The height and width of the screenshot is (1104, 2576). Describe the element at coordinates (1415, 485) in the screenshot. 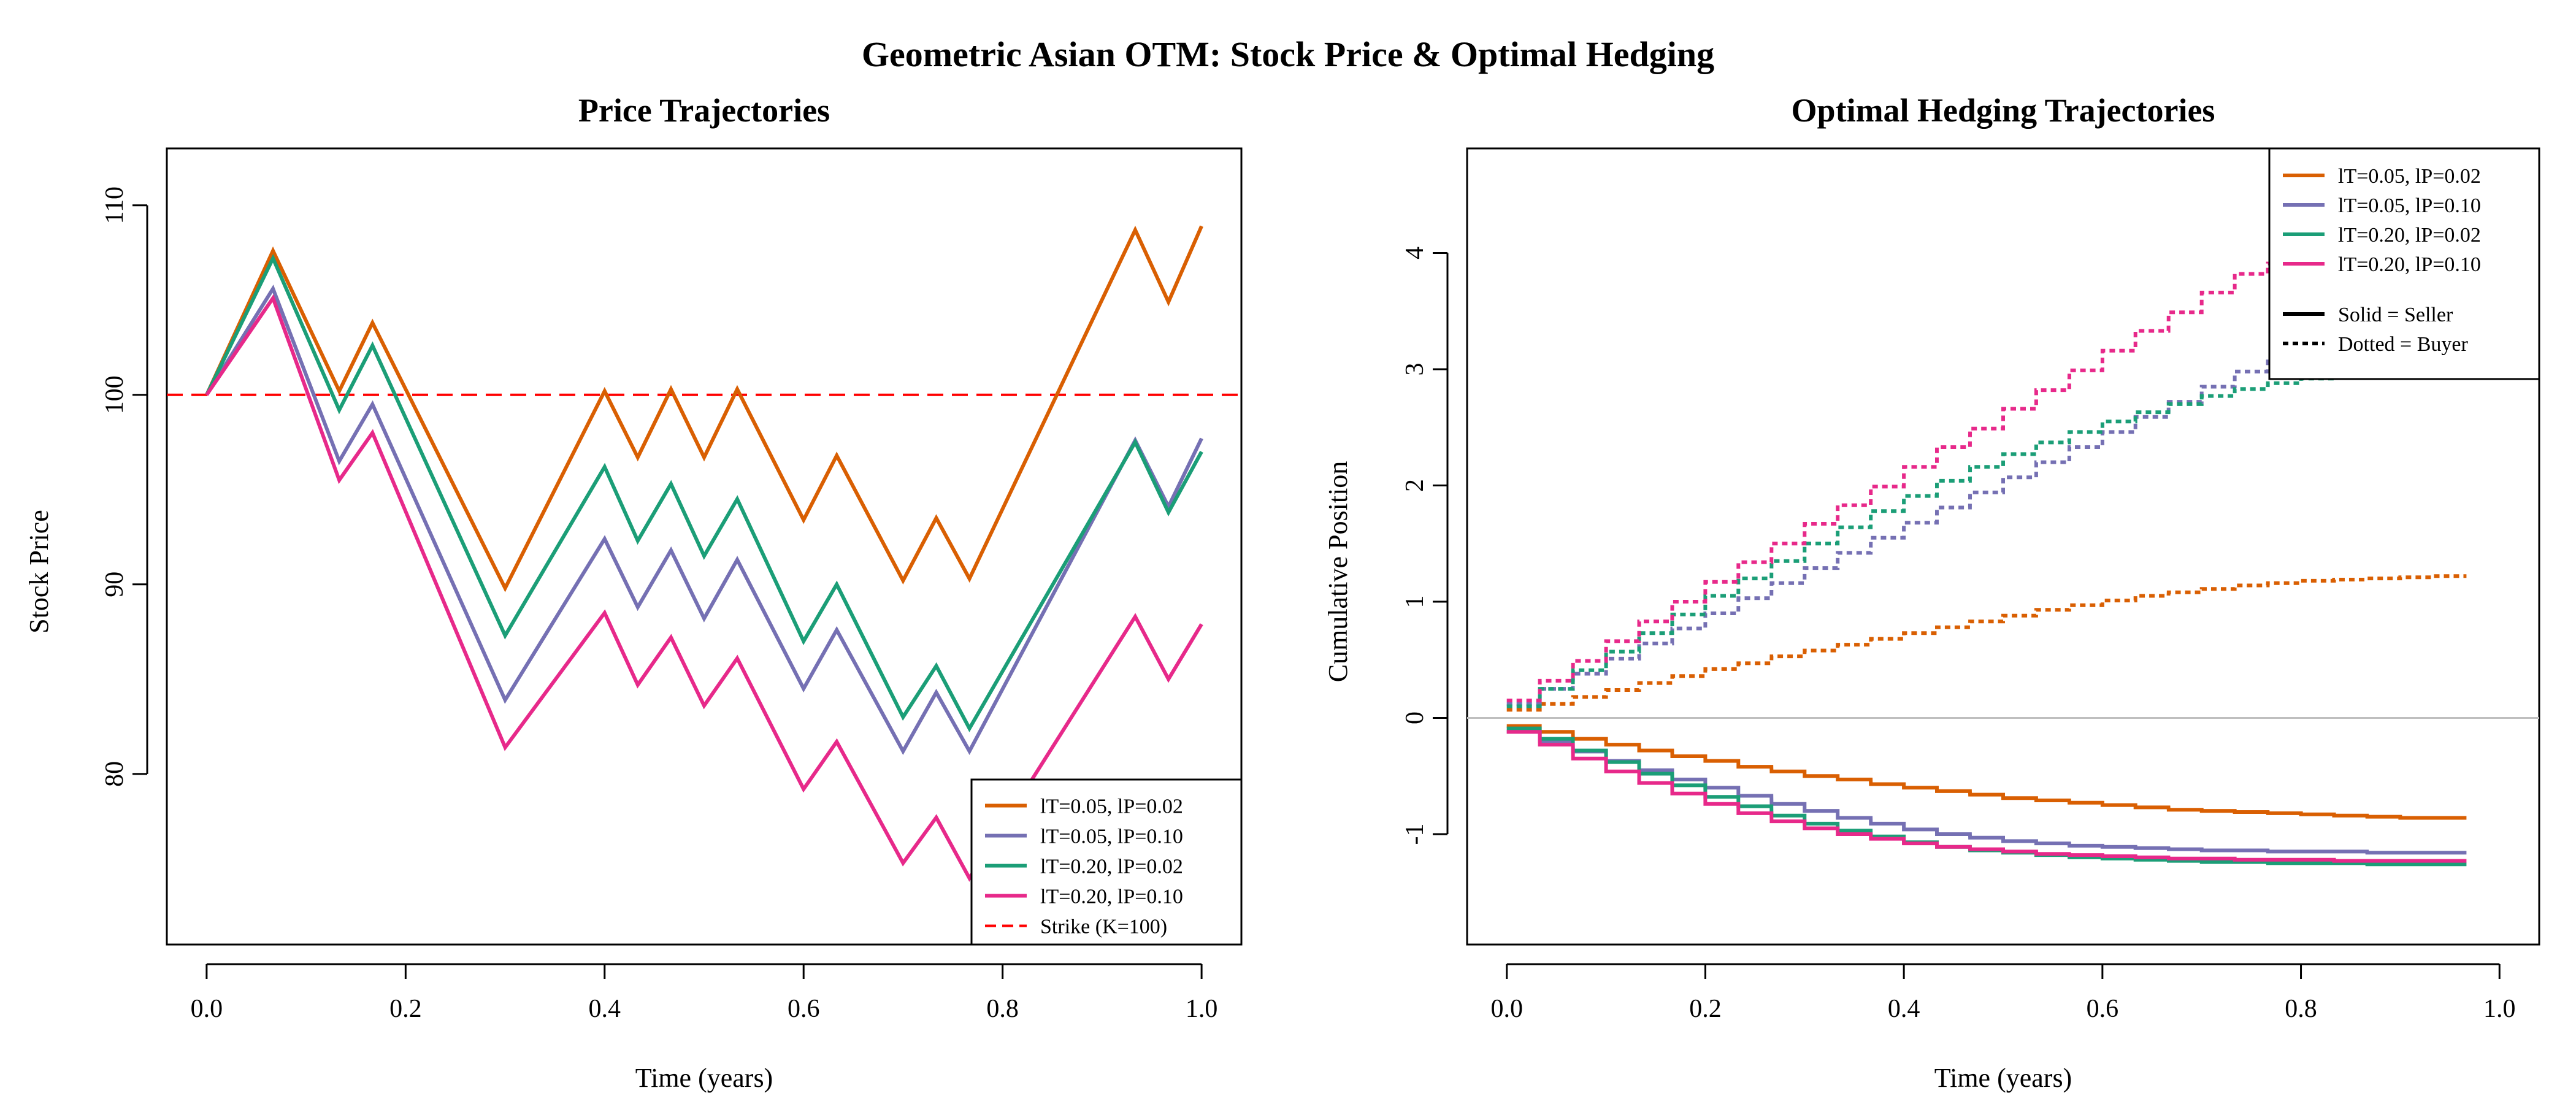

I see `right-y-tick-label: 2` at that location.